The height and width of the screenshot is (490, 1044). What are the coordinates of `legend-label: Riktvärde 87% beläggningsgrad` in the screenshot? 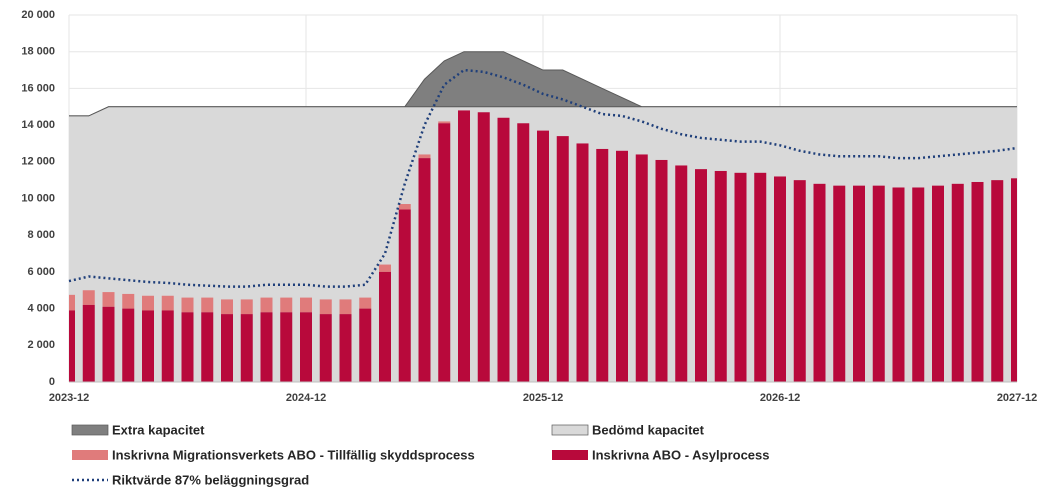 It's located at (210, 479).